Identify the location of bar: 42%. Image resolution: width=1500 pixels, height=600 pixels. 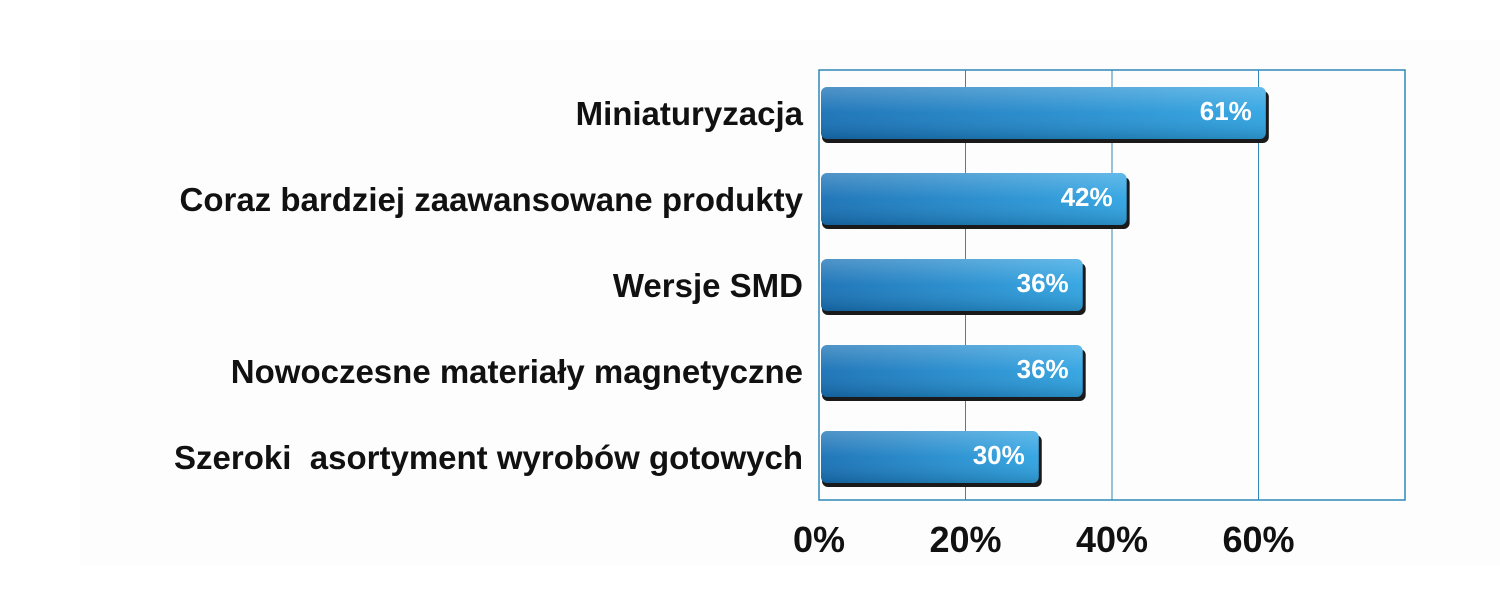
(975, 201).